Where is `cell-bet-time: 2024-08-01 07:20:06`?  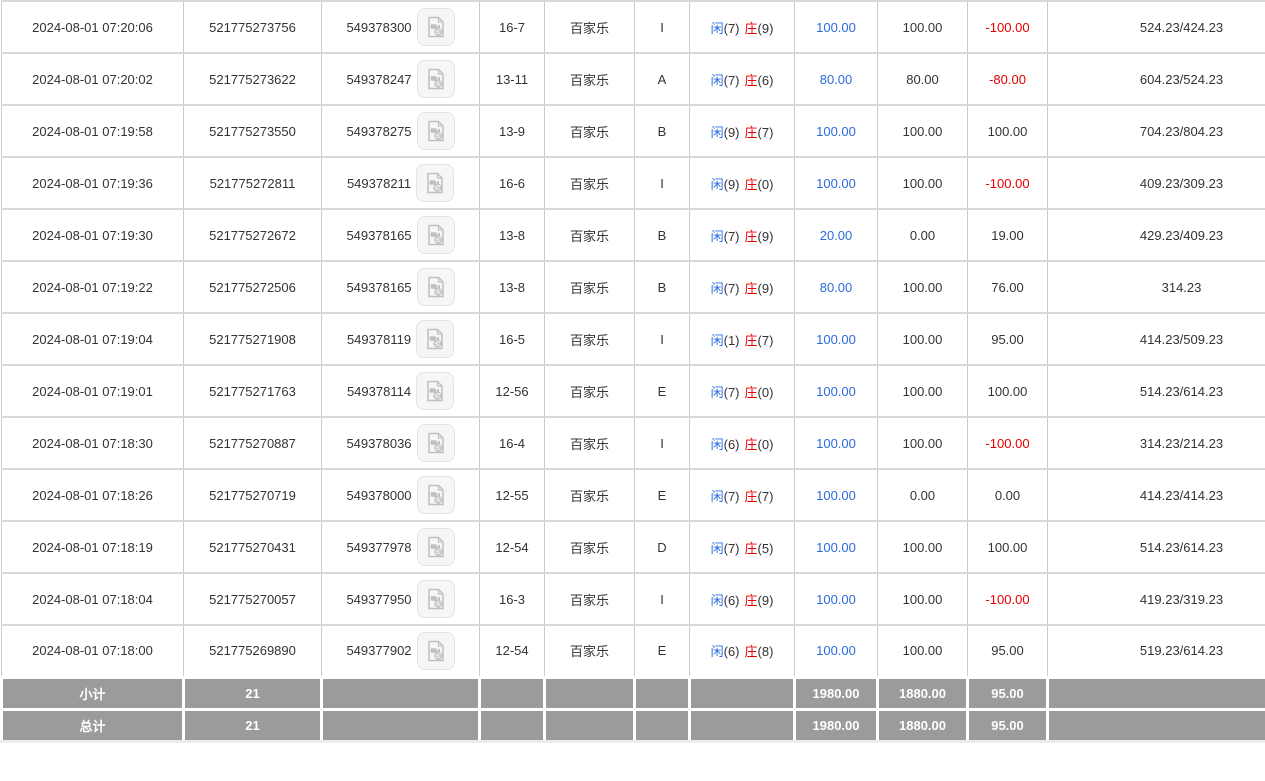
cell-bet-time: 2024-08-01 07:20:06 is located at coordinates (92, 26).